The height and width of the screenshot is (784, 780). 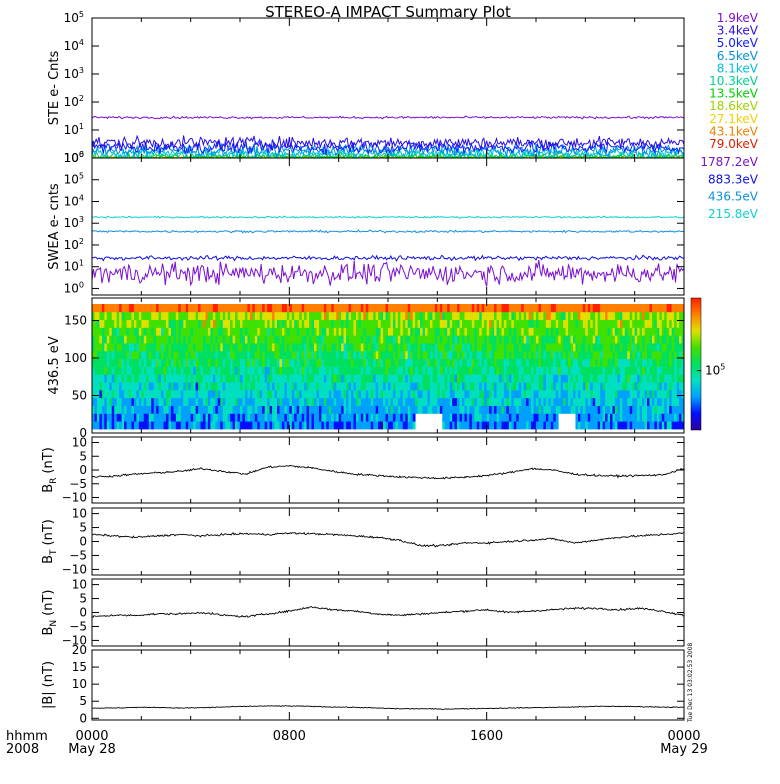 I want to click on ste-ytick-label: 102, so click(x=74, y=101).